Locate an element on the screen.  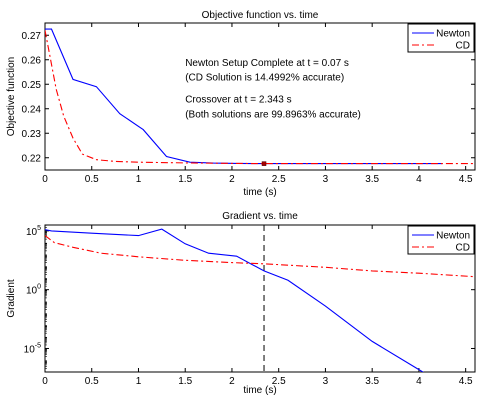
y-tick-label: 10⁵ is located at coordinates (33, 231).